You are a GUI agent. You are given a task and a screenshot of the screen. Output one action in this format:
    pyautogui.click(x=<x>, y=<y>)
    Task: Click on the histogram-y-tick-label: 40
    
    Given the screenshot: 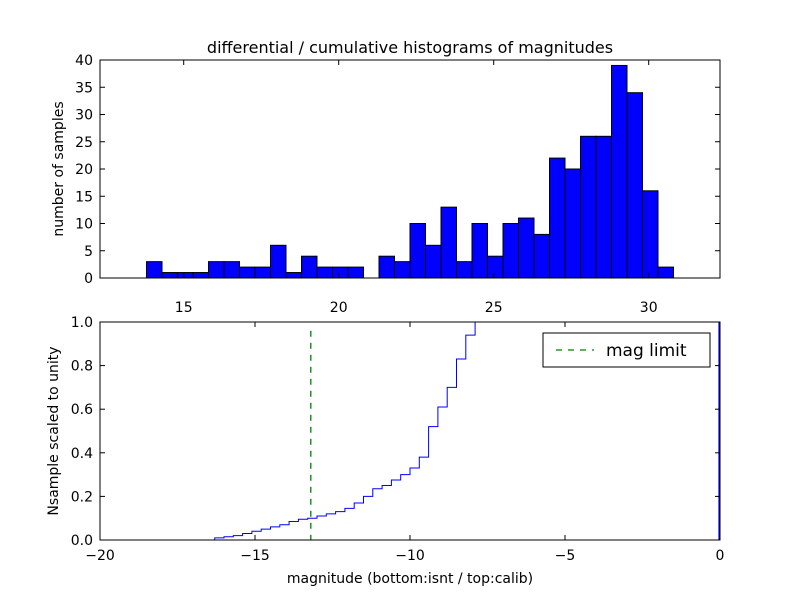 What is the action you would take?
    pyautogui.click(x=84, y=61)
    